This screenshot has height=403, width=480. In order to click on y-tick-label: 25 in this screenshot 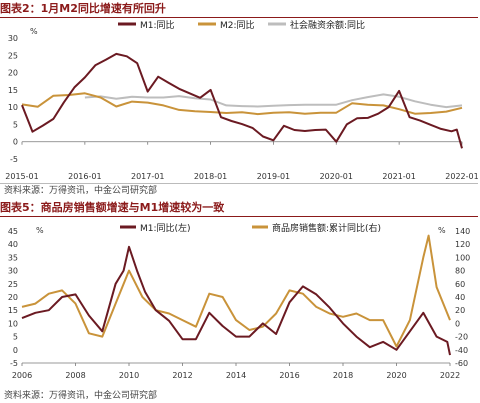, I will do `click(13, 55)`.